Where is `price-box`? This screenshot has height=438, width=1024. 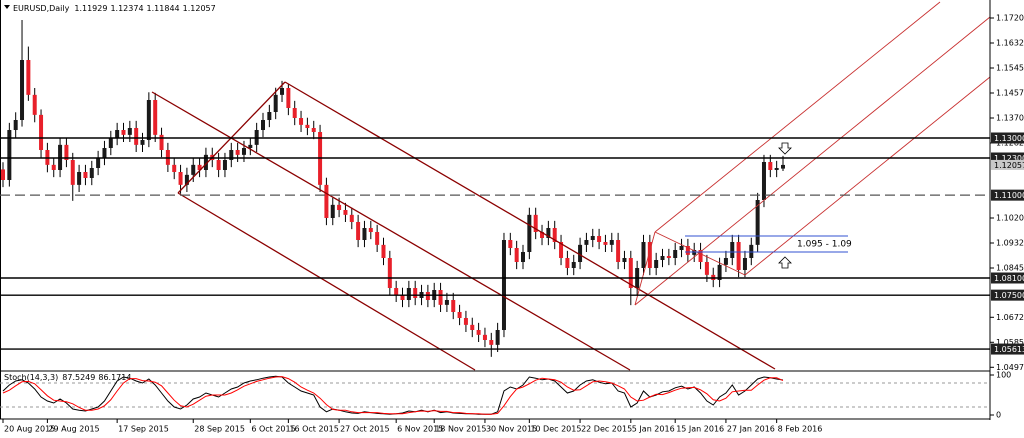 price-box is located at coordinates (1007, 164).